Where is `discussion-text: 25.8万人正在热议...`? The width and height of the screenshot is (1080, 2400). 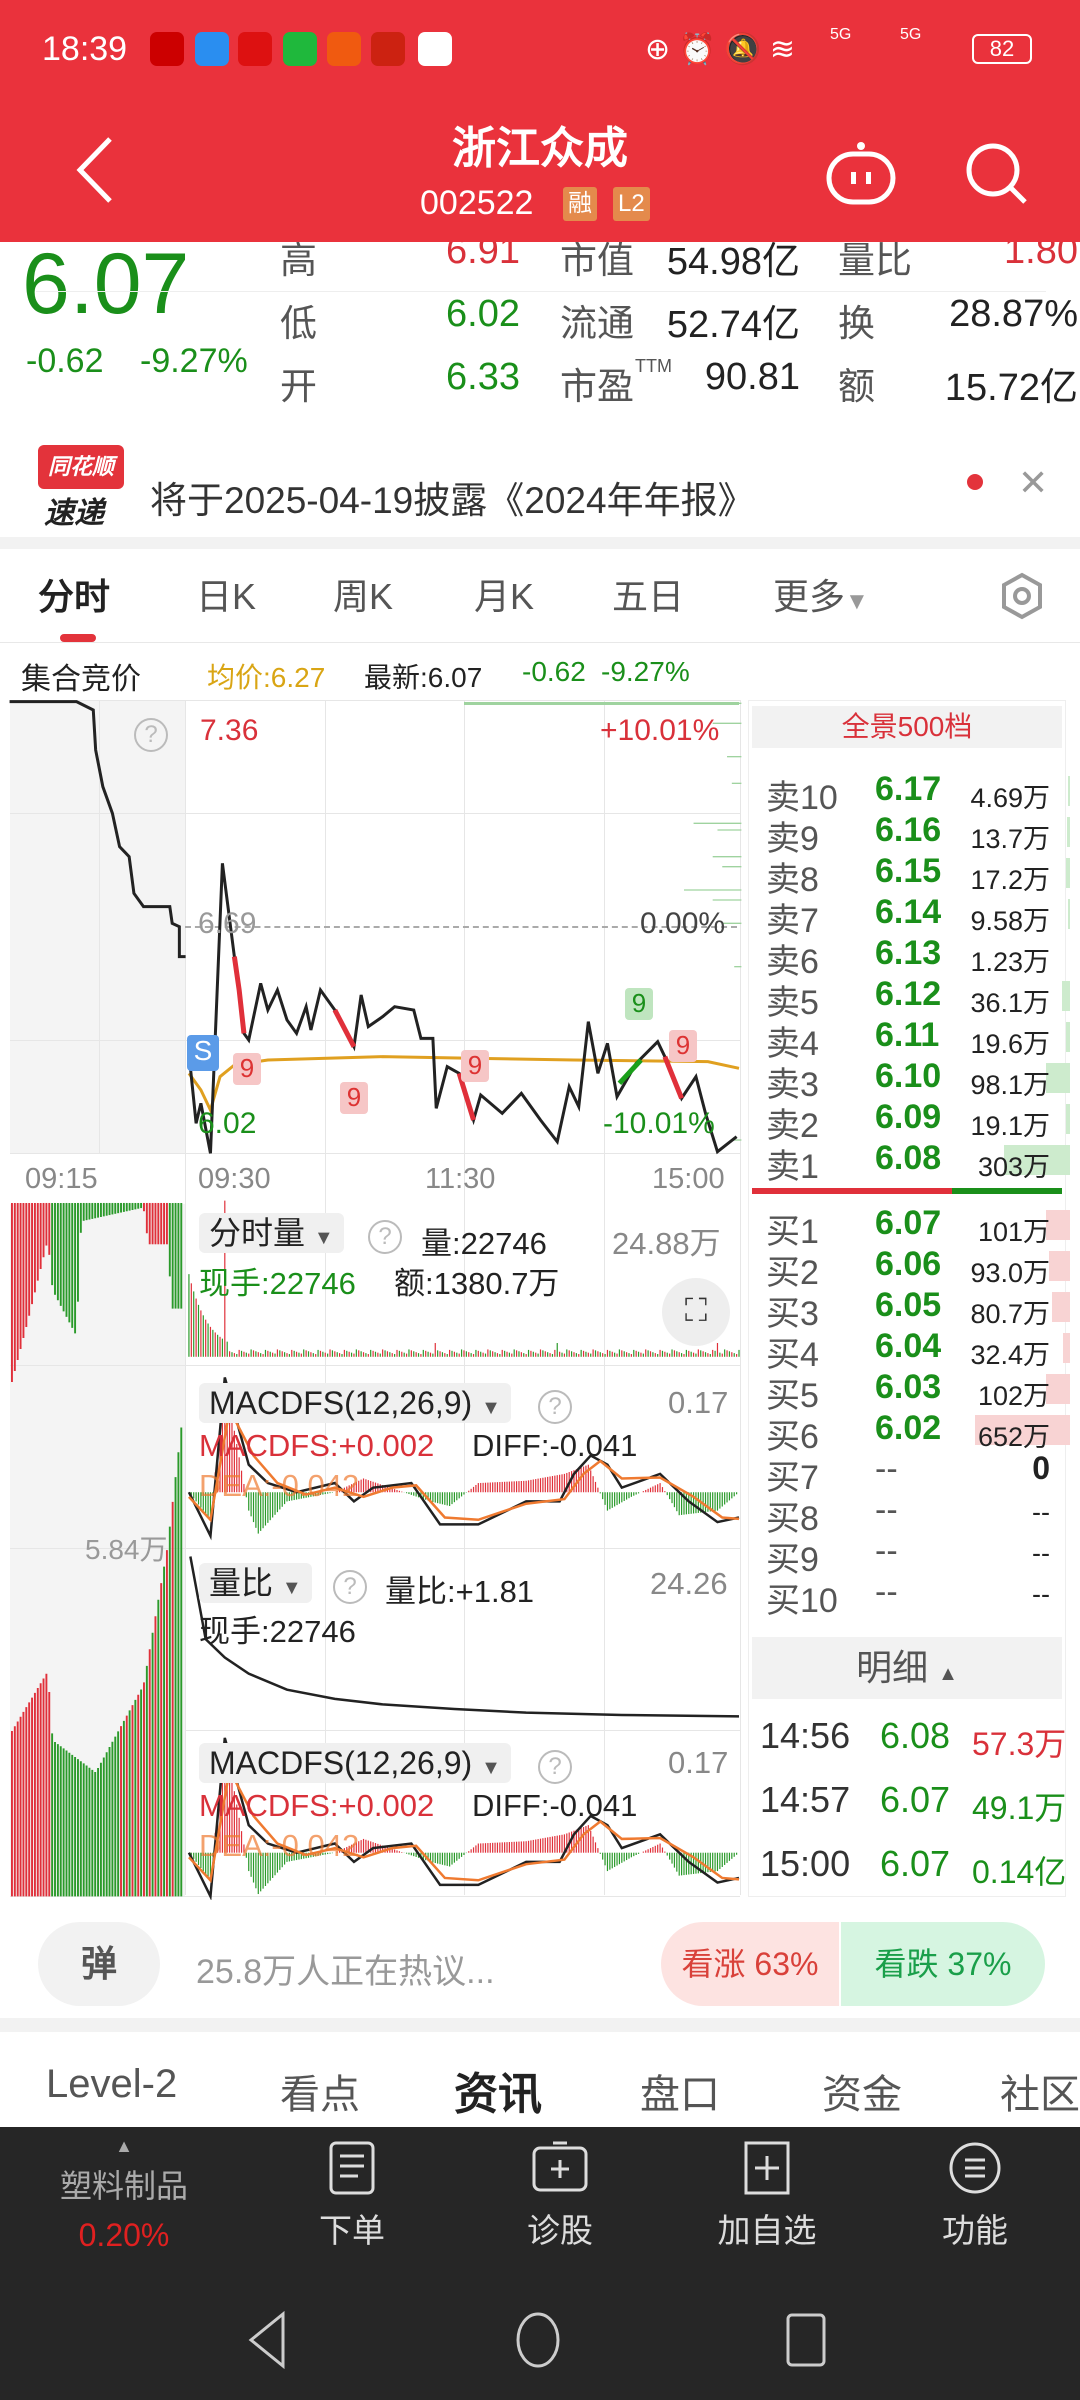 discussion-text: 25.8万人正在热议... is located at coordinates (345, 1972).